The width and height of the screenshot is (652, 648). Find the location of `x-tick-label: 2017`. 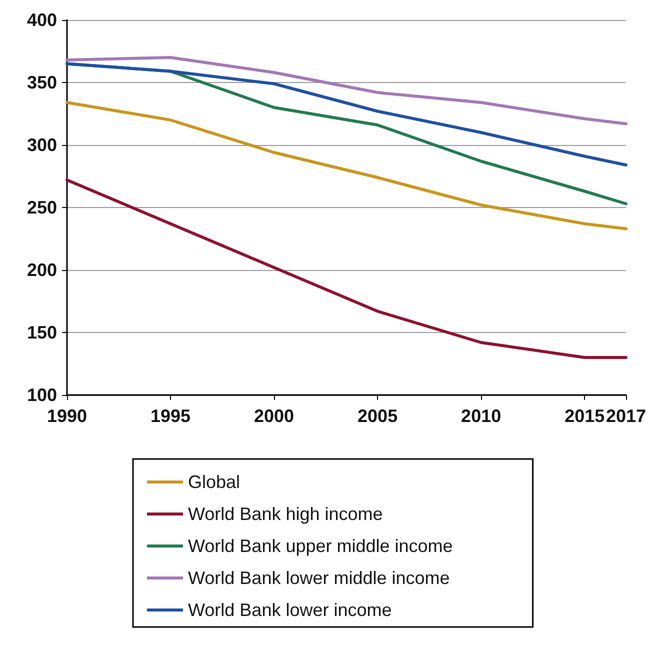

x-tick-label: 2017 is located at coordinates (626, 416).